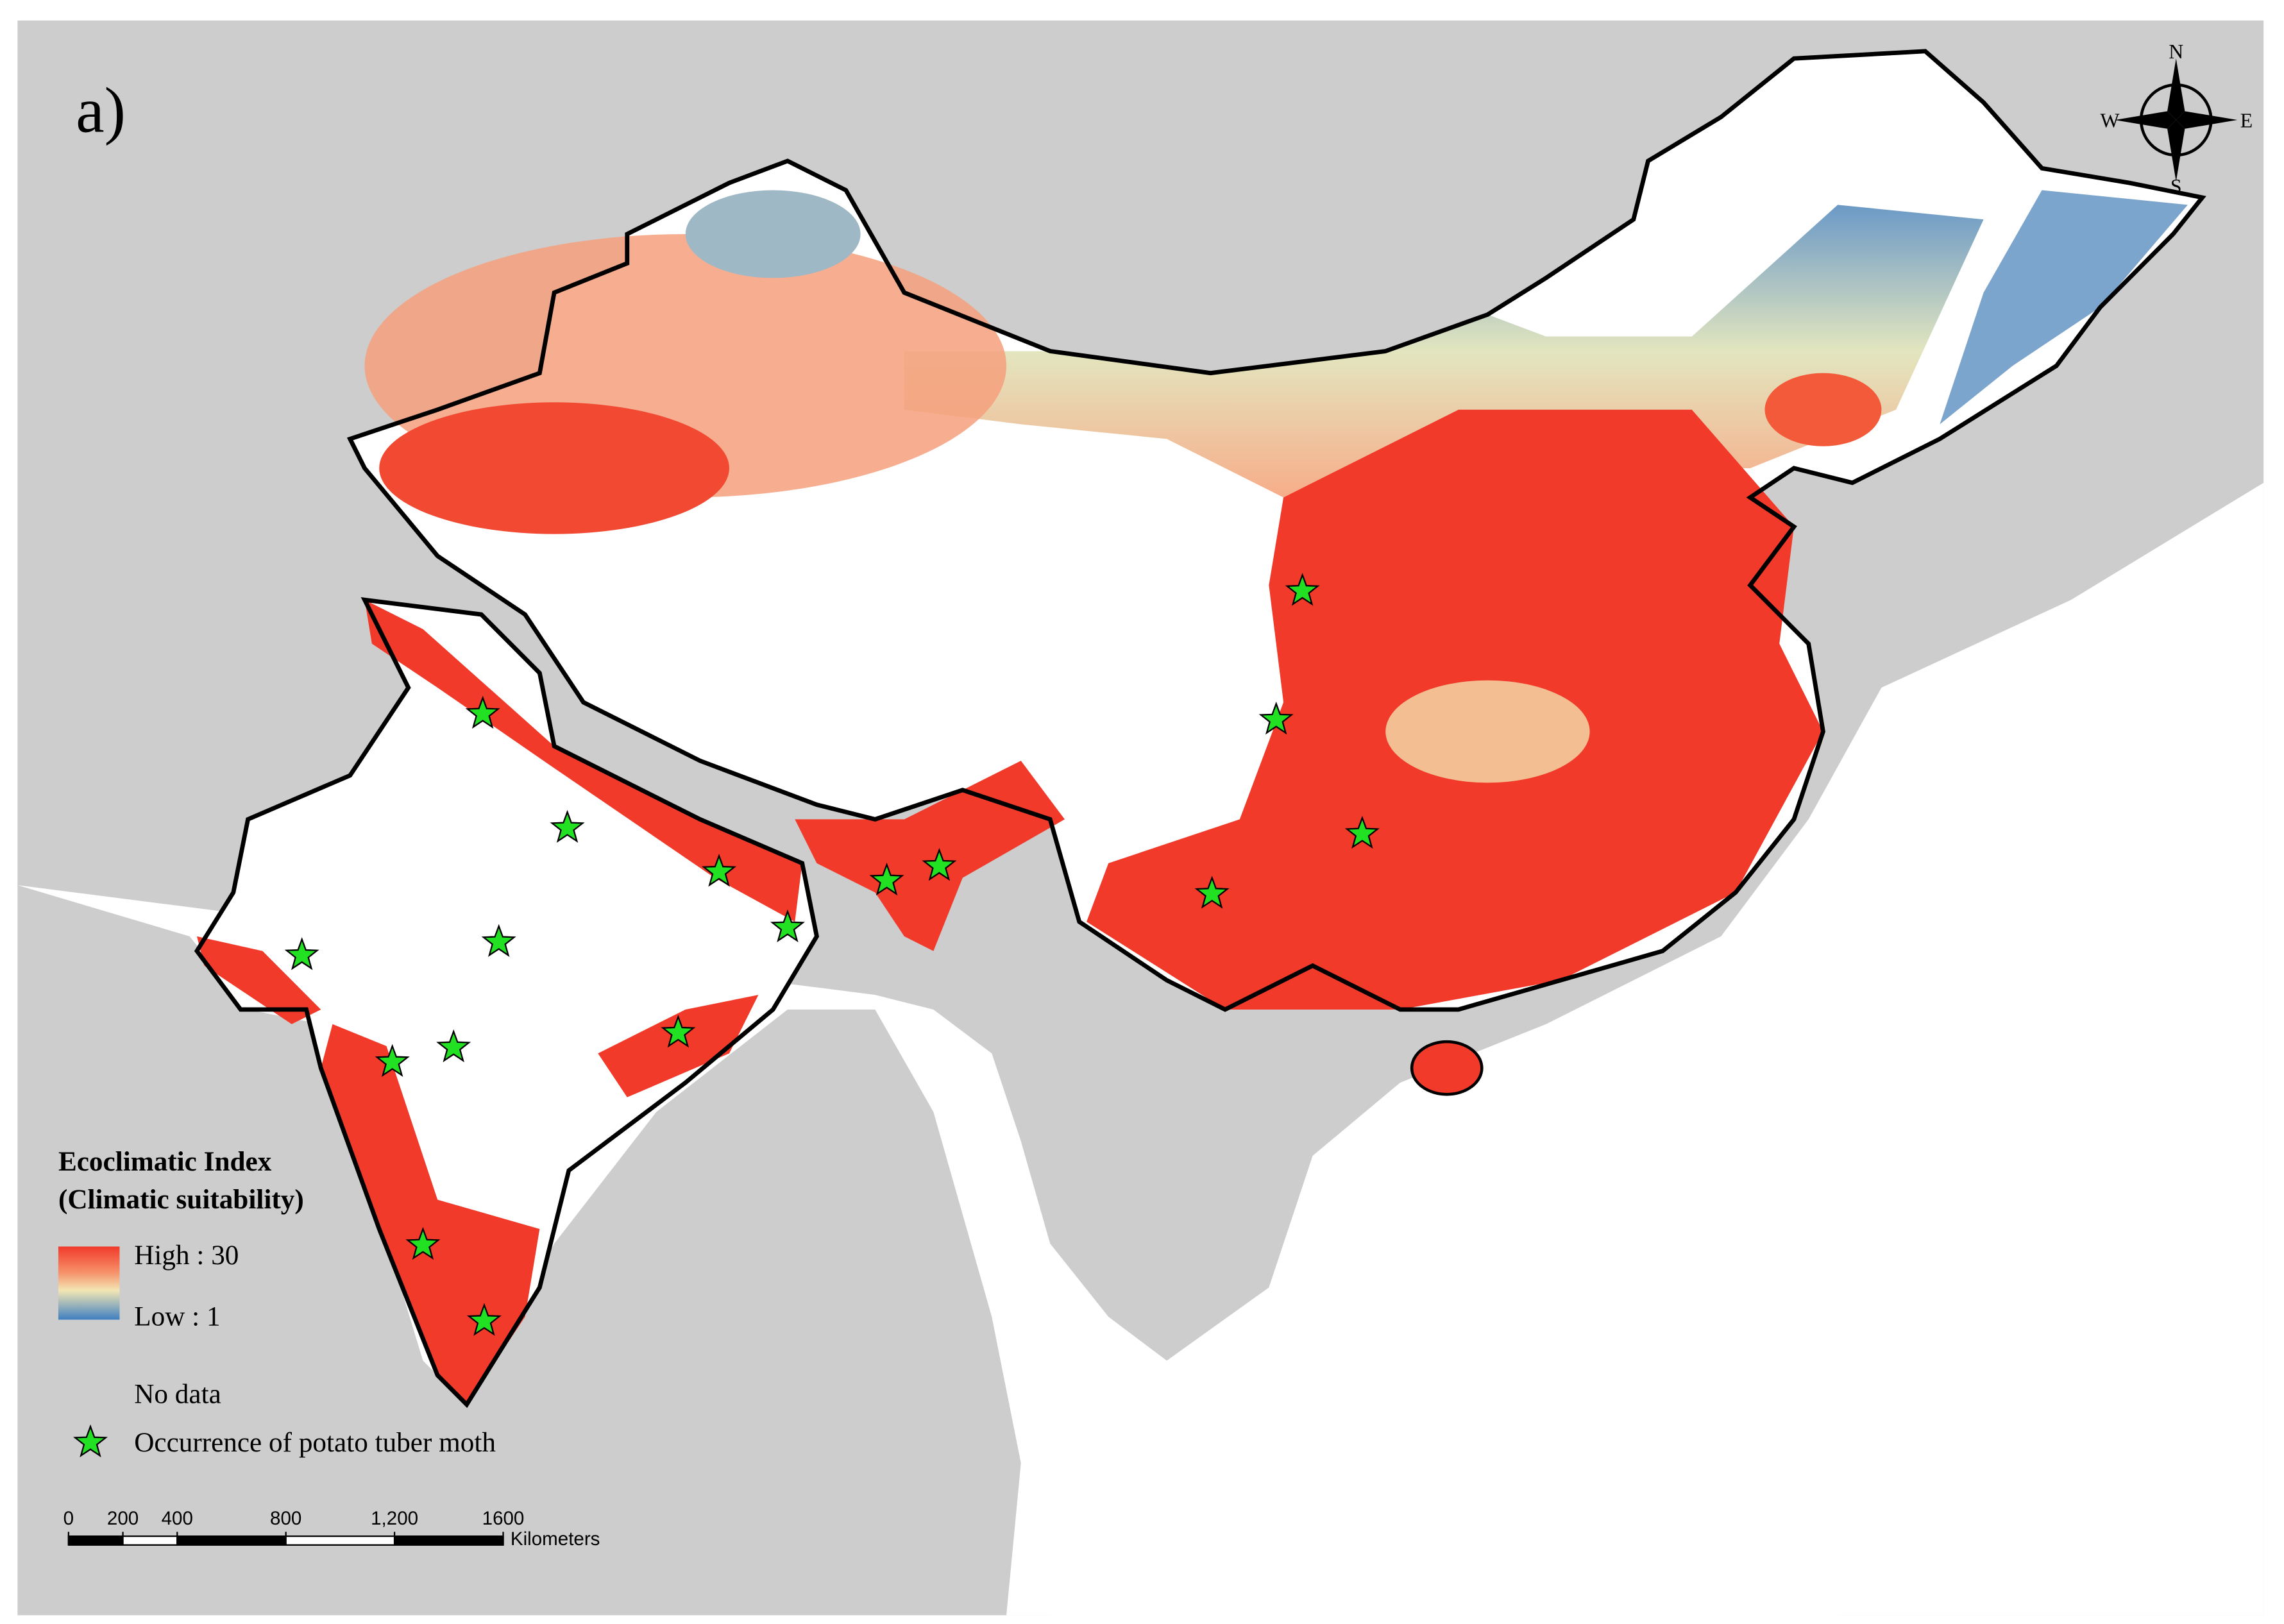 This screenshot has width=2284, height=1624. Describe the element at coordinates (394, 1518) in the screenshot. I see `scale-tick-label: 1,200` at that location.